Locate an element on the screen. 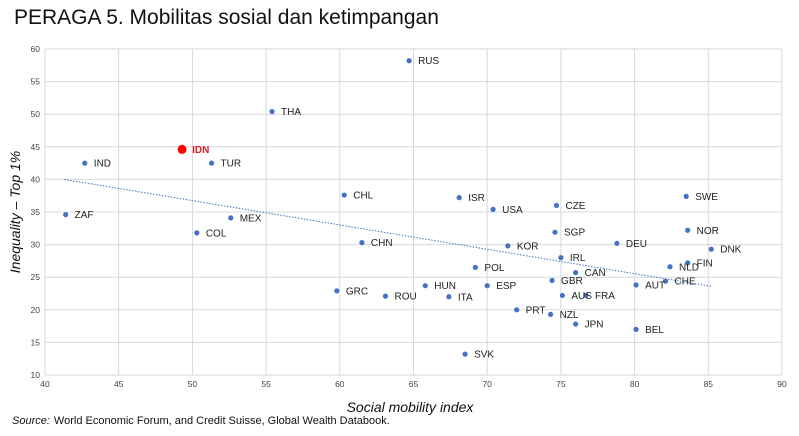 The image size is (799, 436). data-point-nld is located at coordinates (670, 267).